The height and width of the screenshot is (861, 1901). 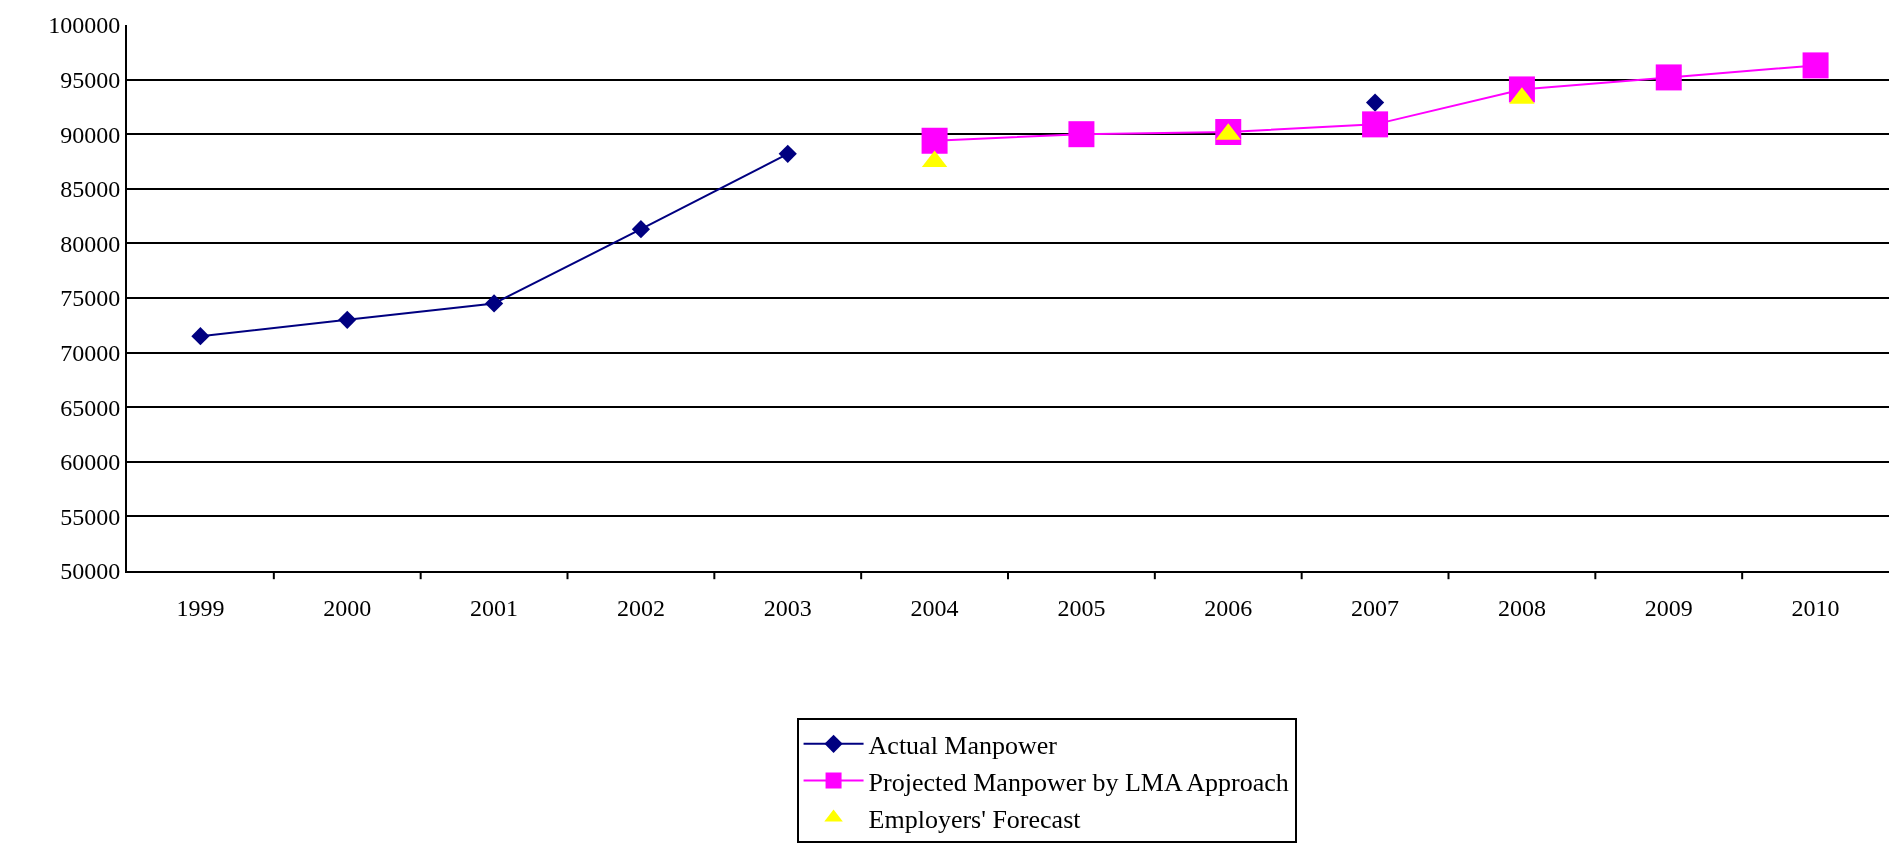 What do you see at coordinates (90, 516) in the screenshot?
I see `y-tick-label: 55000` at bounding box center [90, 516].